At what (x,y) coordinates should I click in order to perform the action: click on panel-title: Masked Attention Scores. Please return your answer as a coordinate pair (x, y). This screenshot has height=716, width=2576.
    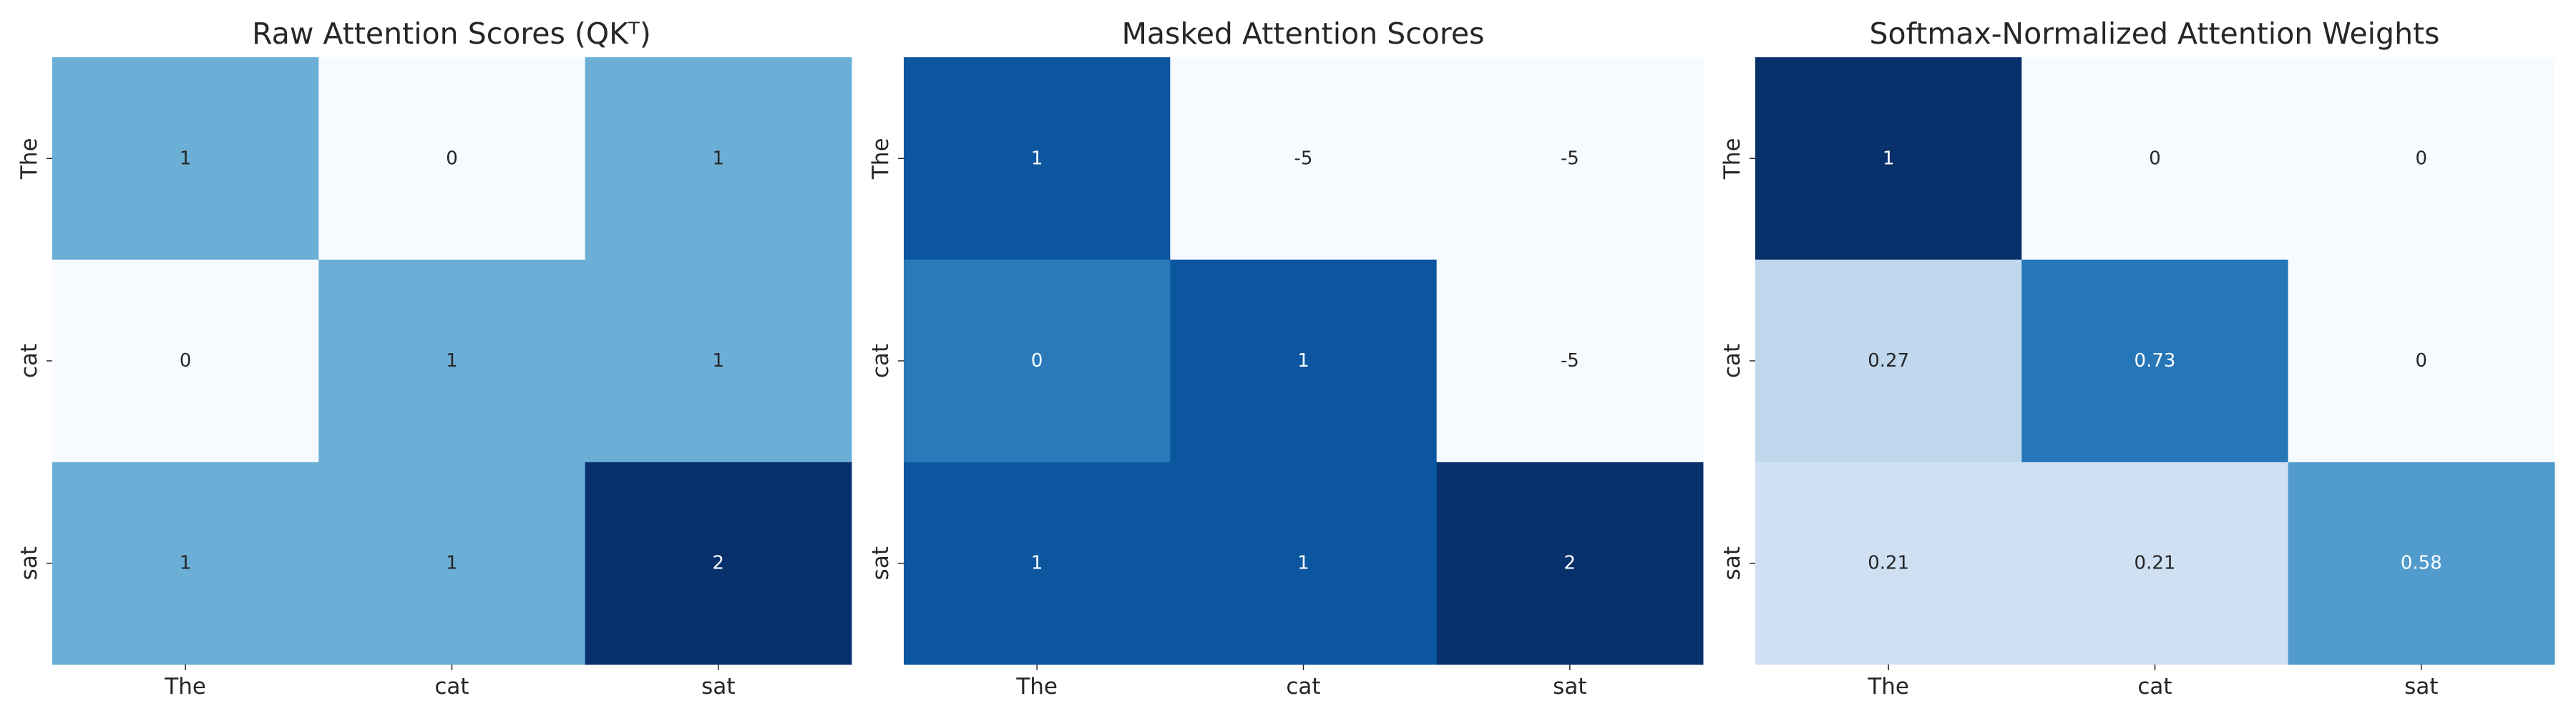
    Looking at the image, I should click on (1303, 33).